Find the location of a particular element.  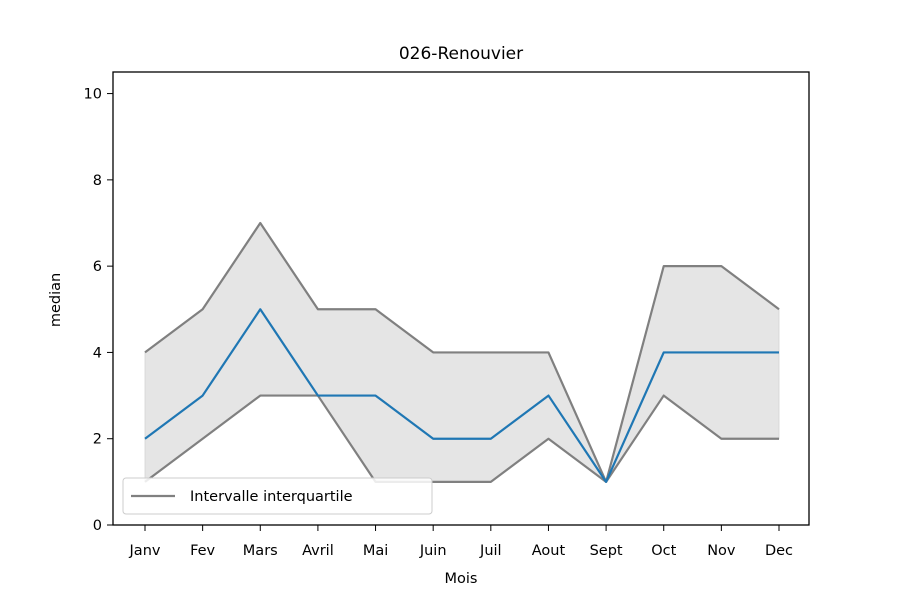

x-tick-label: Sept is located at coordinates (606, 551).